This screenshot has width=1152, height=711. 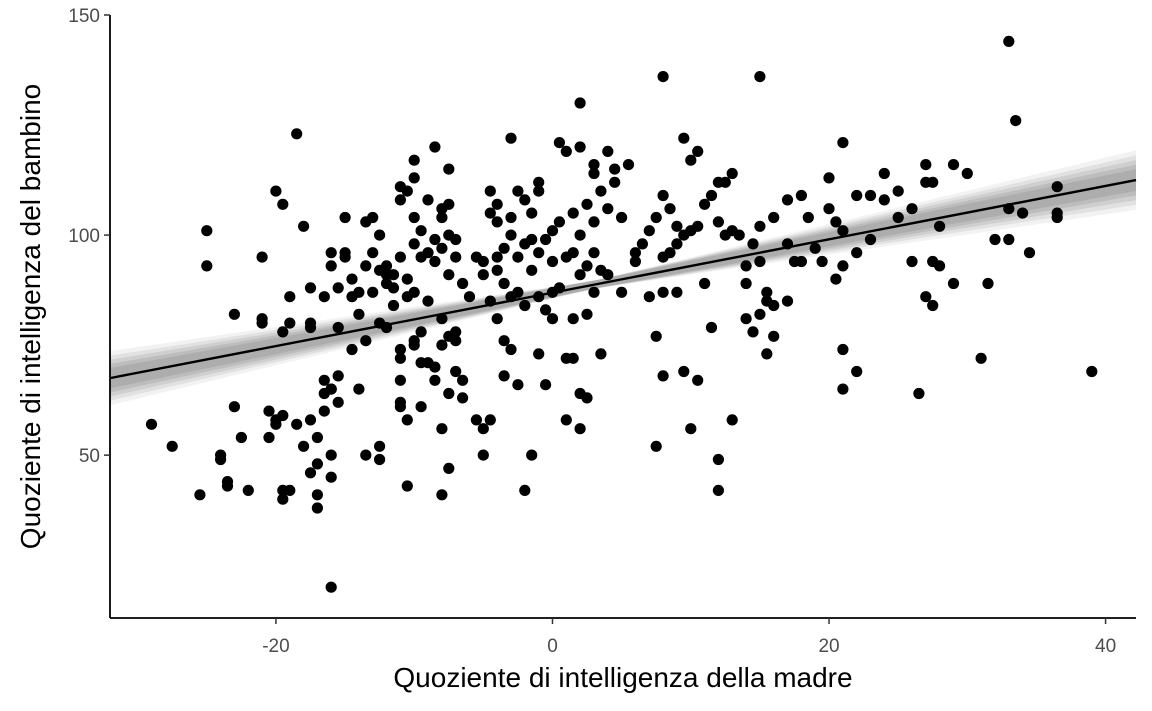 I want to click on y-tick-label: 100, so click(x=84, y=236).